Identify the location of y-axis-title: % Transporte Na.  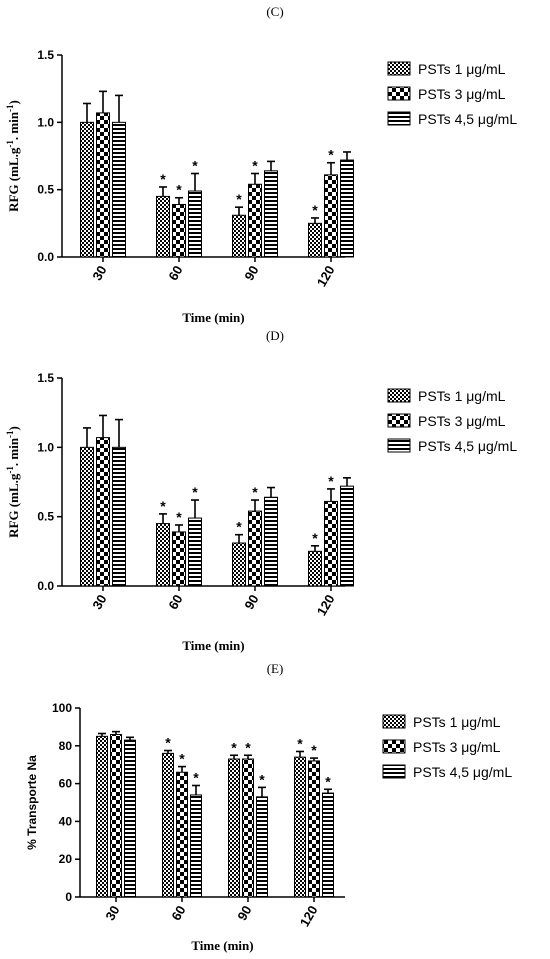
(32, 802).